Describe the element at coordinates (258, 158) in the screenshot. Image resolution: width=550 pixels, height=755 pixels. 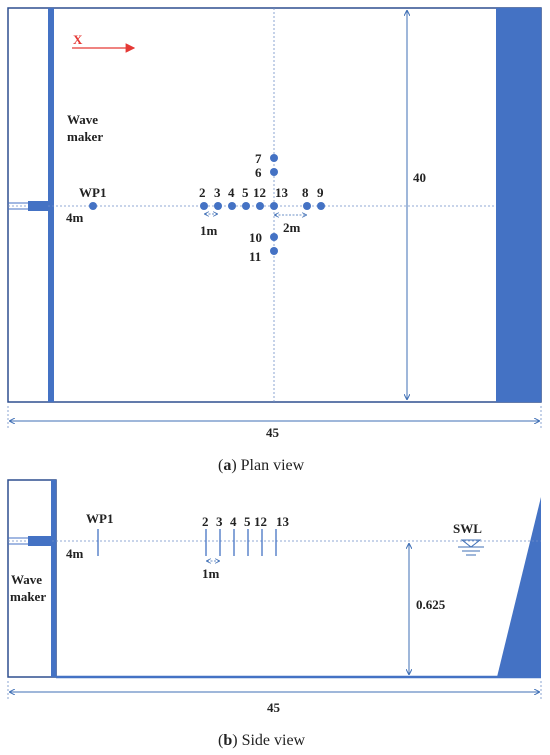
I see `plan-probe-7-label: 7` at that location.